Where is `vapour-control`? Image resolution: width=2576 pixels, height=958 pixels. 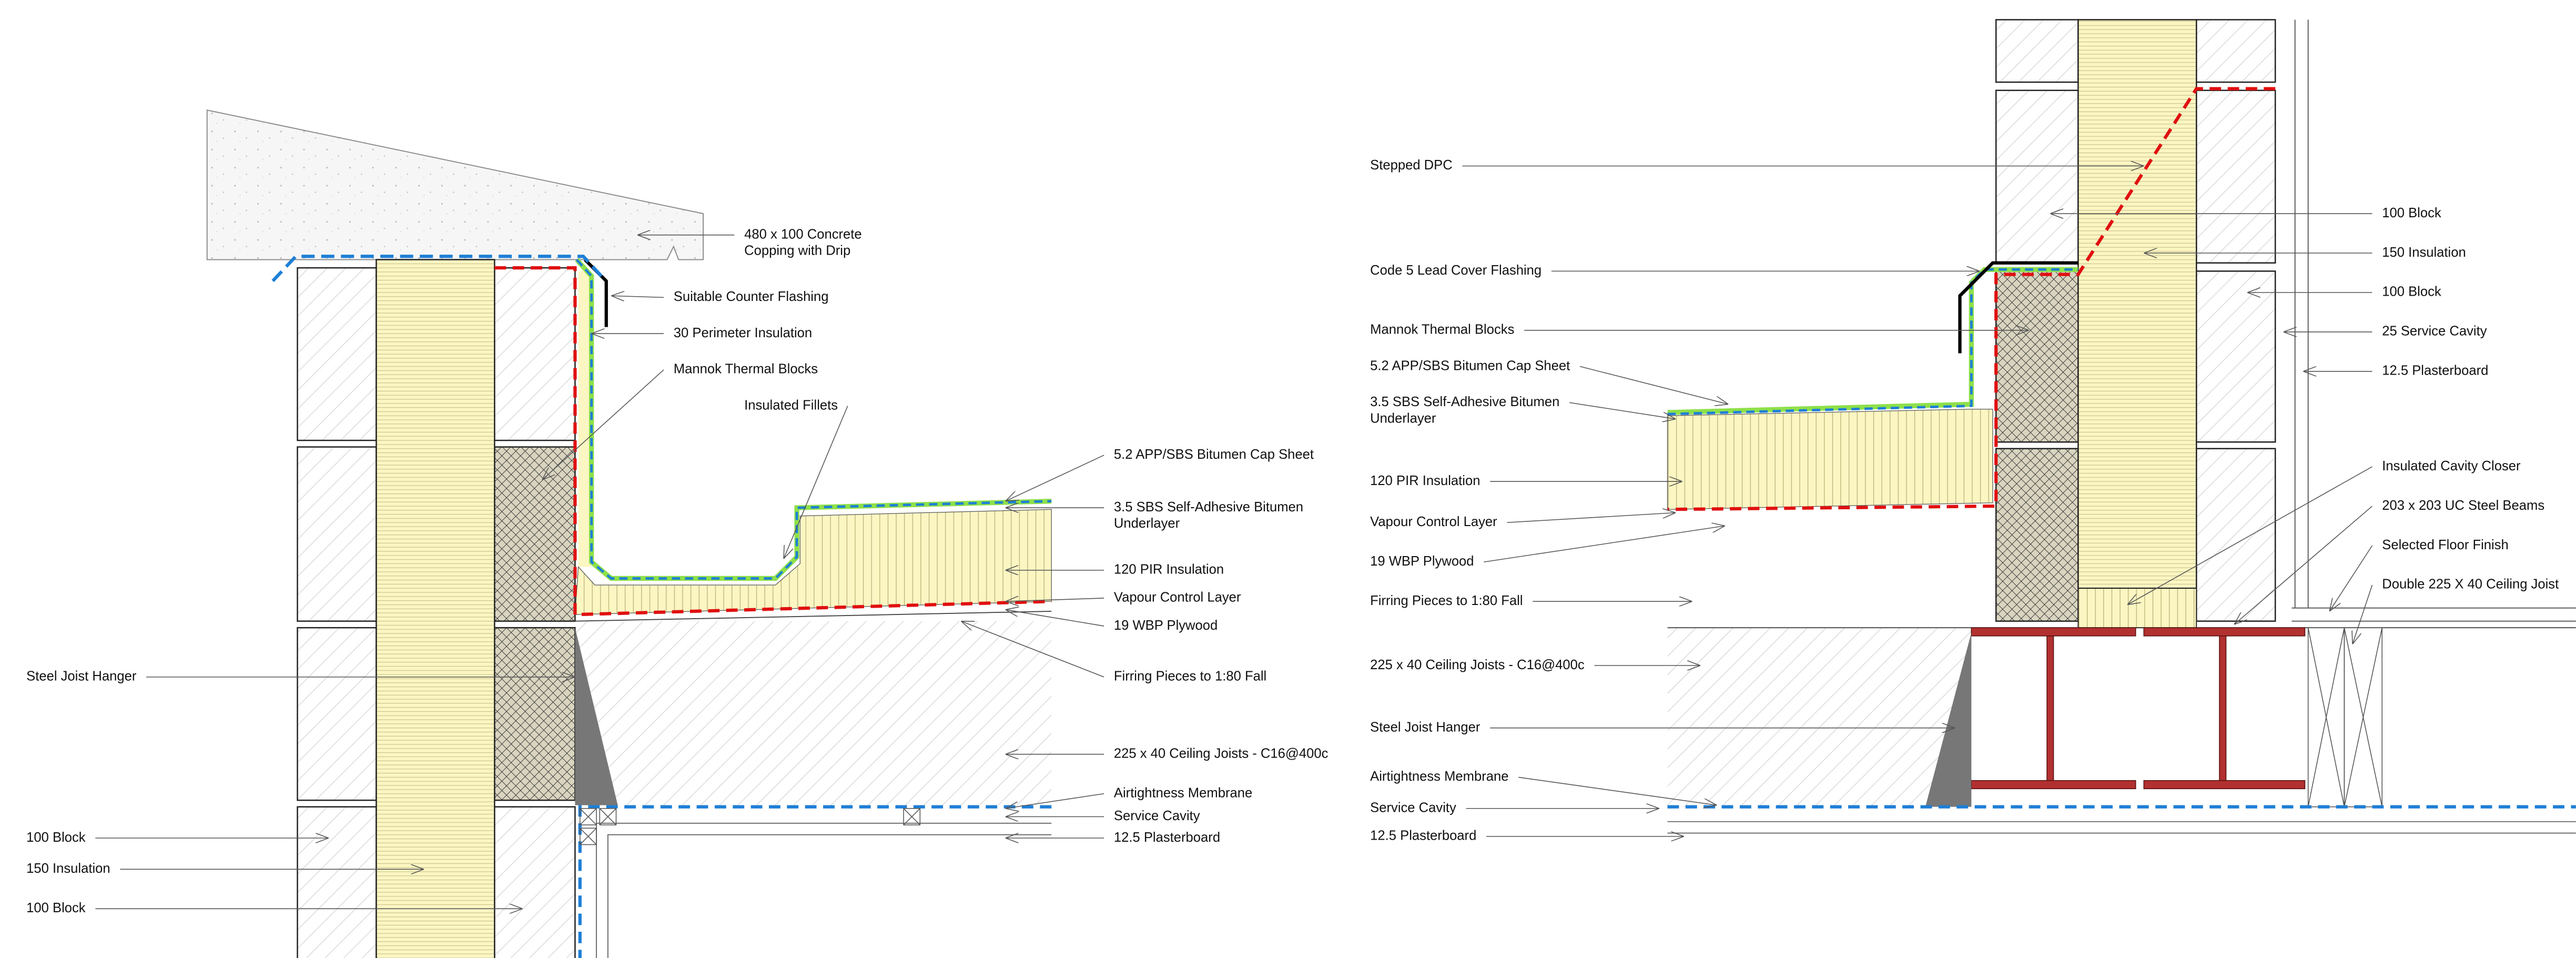 vapour-control is located at coordinates (773, 441).